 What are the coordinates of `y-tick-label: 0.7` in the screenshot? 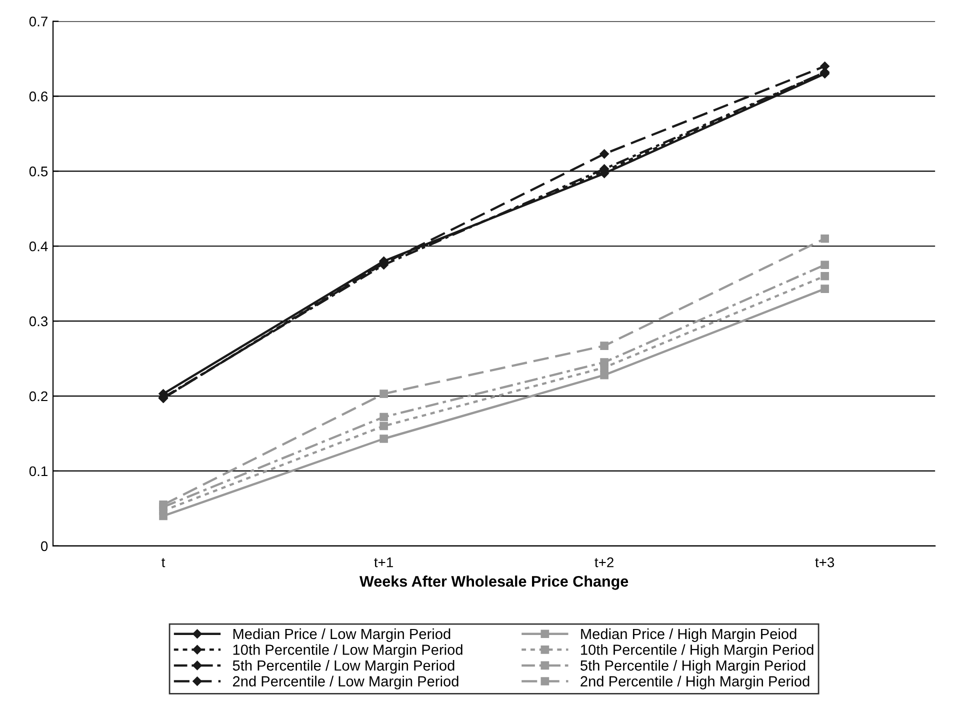 It's located at (38, 21).